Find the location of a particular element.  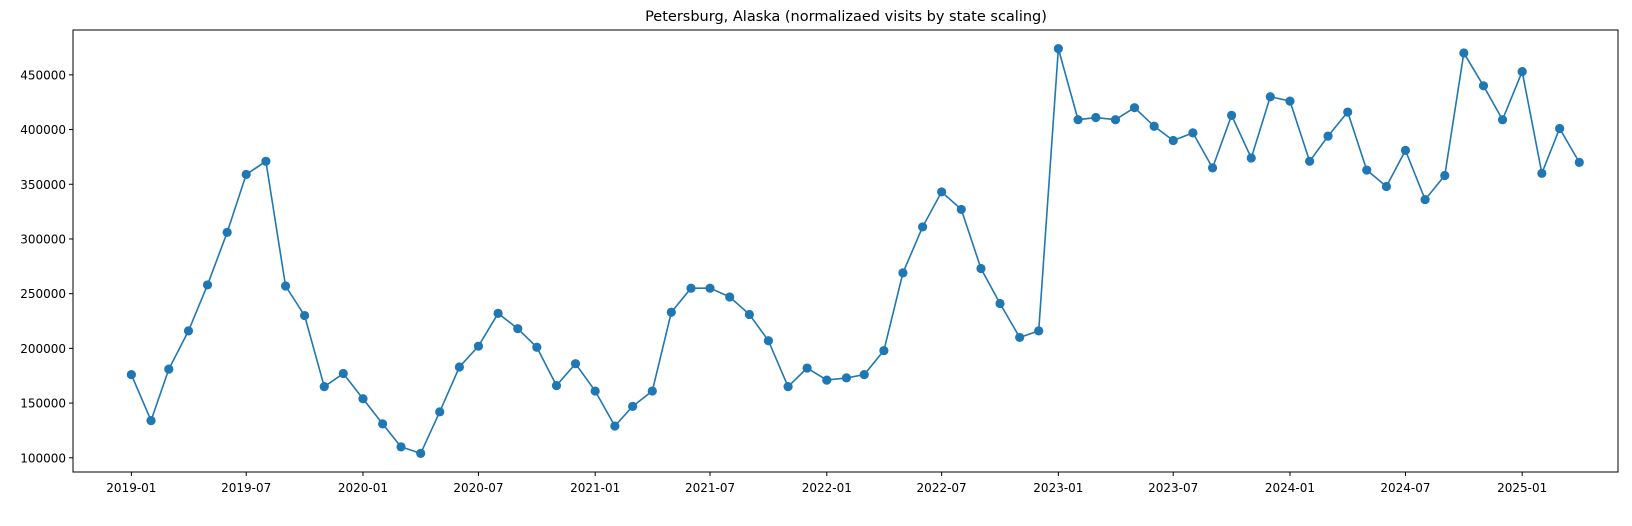

x-tick-label: 2019-01 is located at coordinates (131, 488).